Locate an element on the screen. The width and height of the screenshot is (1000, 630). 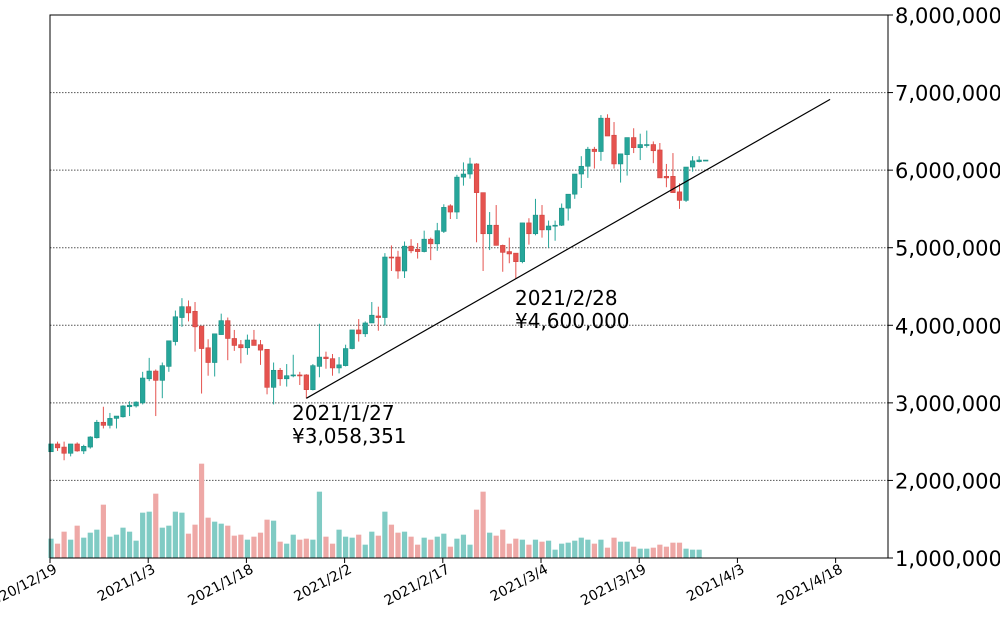
x-tick-label: 2020/12/19 is located at coordinates (30, 587).